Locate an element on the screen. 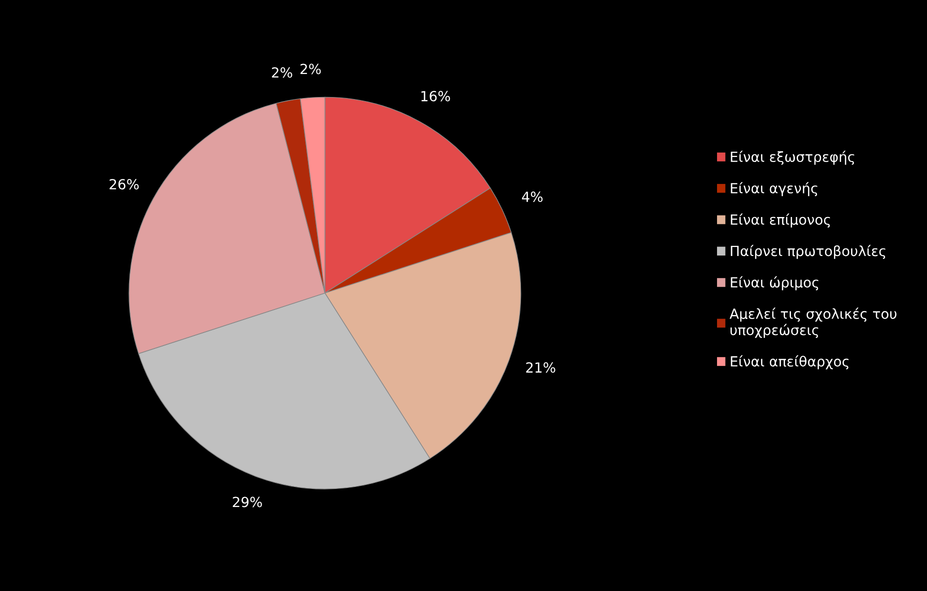 Image resolution: width=927 pixels, height=591 pixels. data-label: 29% is located at coordinates (247, 502).